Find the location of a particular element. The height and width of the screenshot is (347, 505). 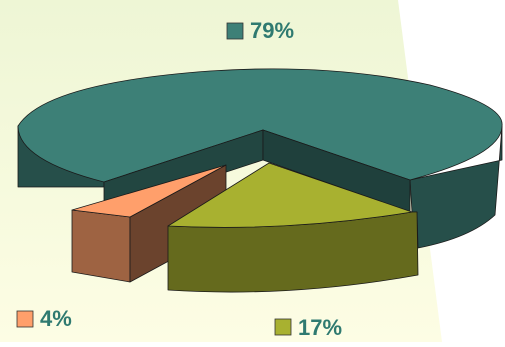

label-17-text: 17% is located at coordinates (320, 327).